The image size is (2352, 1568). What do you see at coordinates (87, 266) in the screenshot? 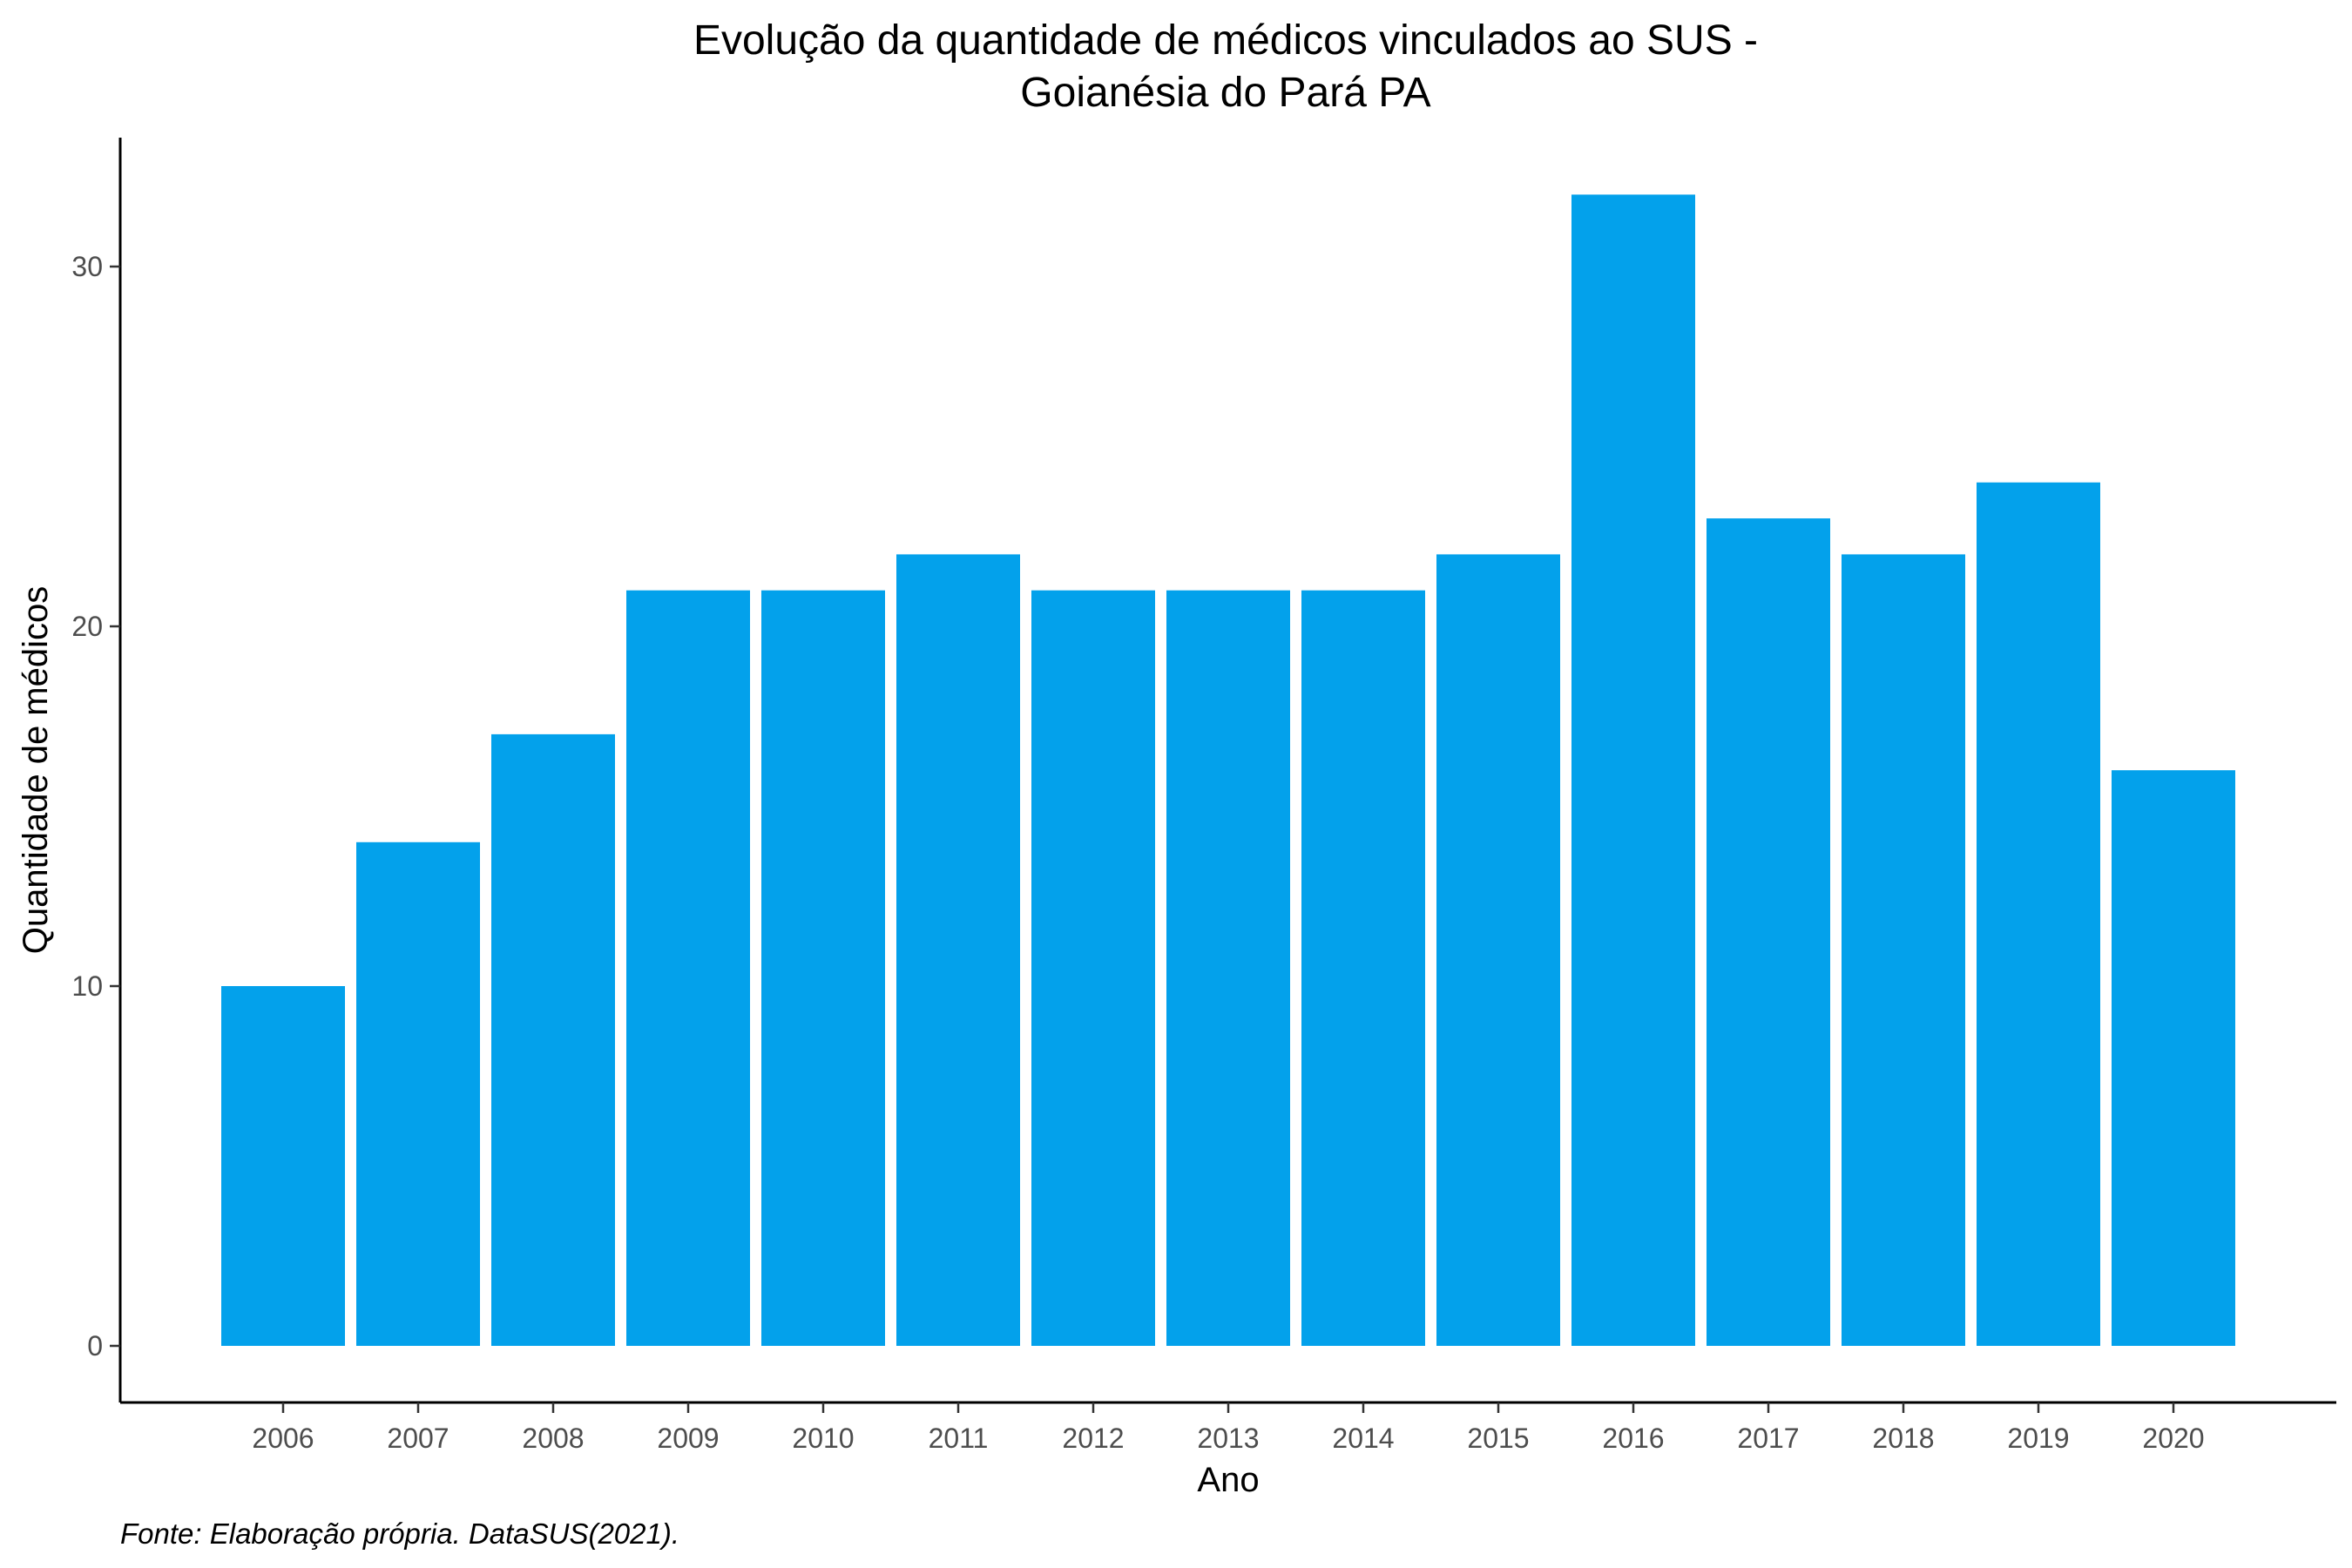
I see `y-tick-label-30: 30` at bounding box center [87, 266].